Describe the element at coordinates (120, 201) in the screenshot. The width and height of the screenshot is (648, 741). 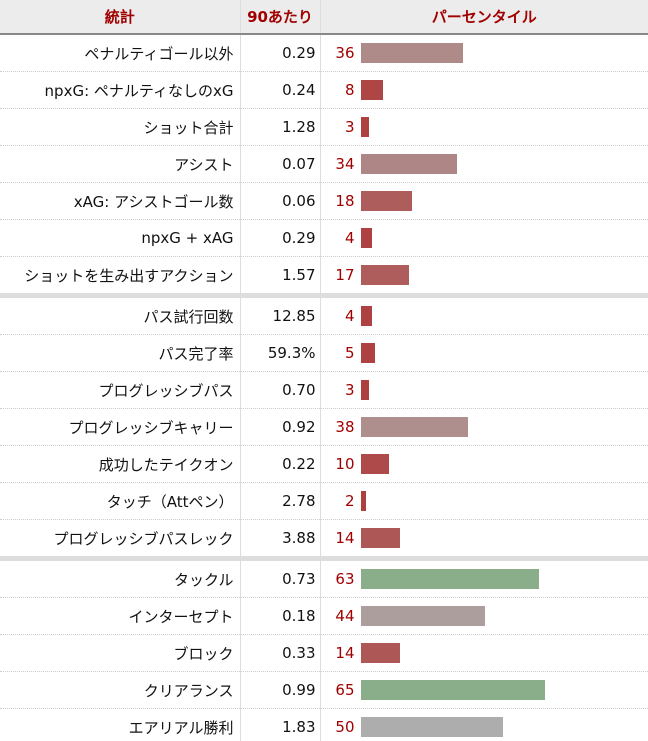
I see `stat-name: xAG: アシストゴール数` at that location.